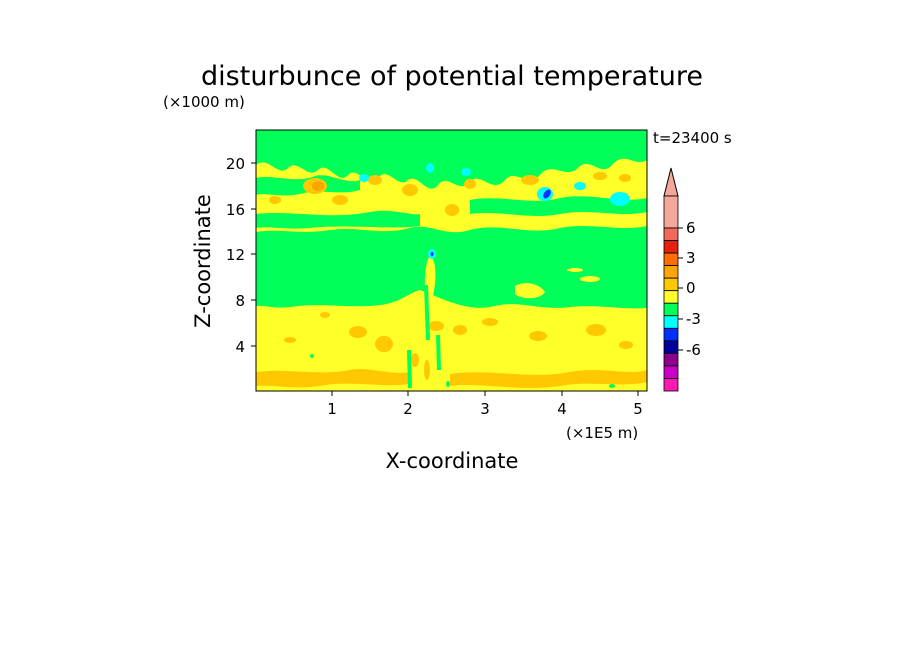  Describe the element at coordinates (332, 409) in the screenshot. I see `x-tick-label: 1` at that location.